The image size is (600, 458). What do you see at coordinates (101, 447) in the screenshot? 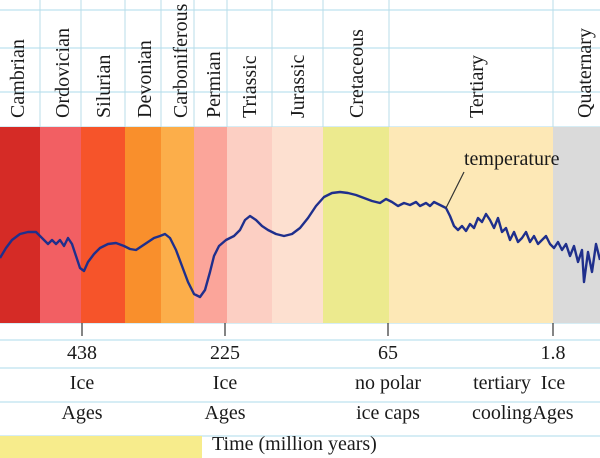
I see `legend-swatch` at bounding box center [101, 447].